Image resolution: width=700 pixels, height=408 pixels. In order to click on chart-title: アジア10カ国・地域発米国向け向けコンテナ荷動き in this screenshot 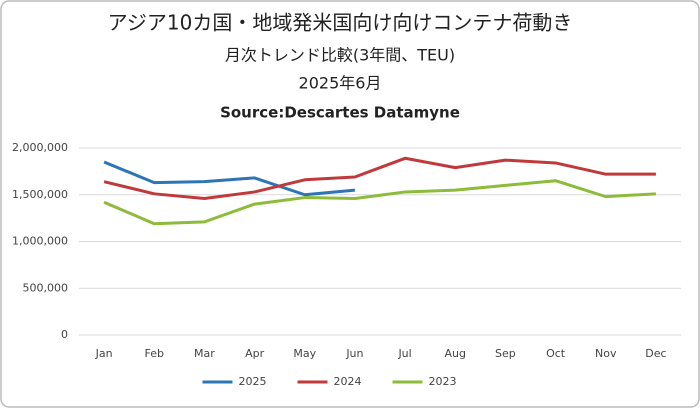, I will do `click(340, 23)`.